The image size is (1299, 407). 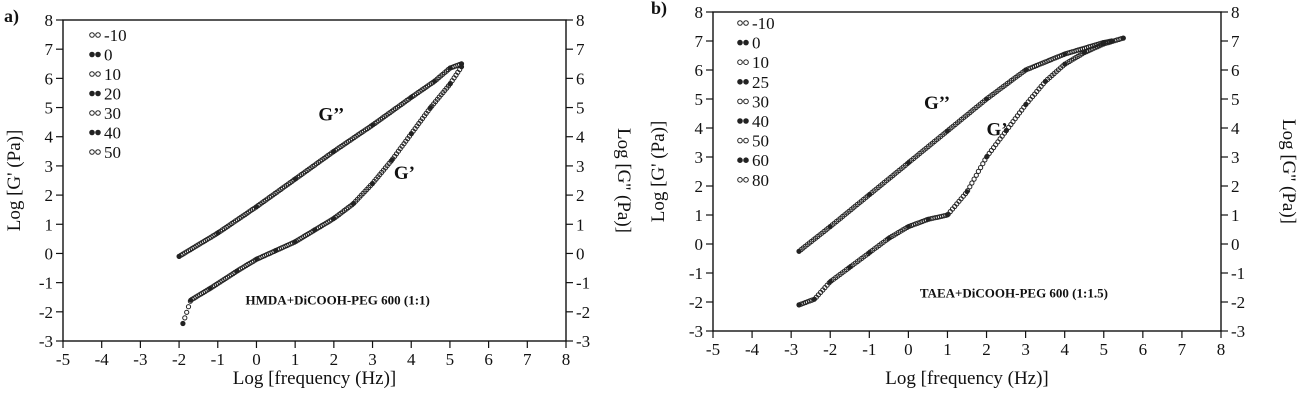 I want to click on y-tick-label-left: 7, so click(x=699, y=41).